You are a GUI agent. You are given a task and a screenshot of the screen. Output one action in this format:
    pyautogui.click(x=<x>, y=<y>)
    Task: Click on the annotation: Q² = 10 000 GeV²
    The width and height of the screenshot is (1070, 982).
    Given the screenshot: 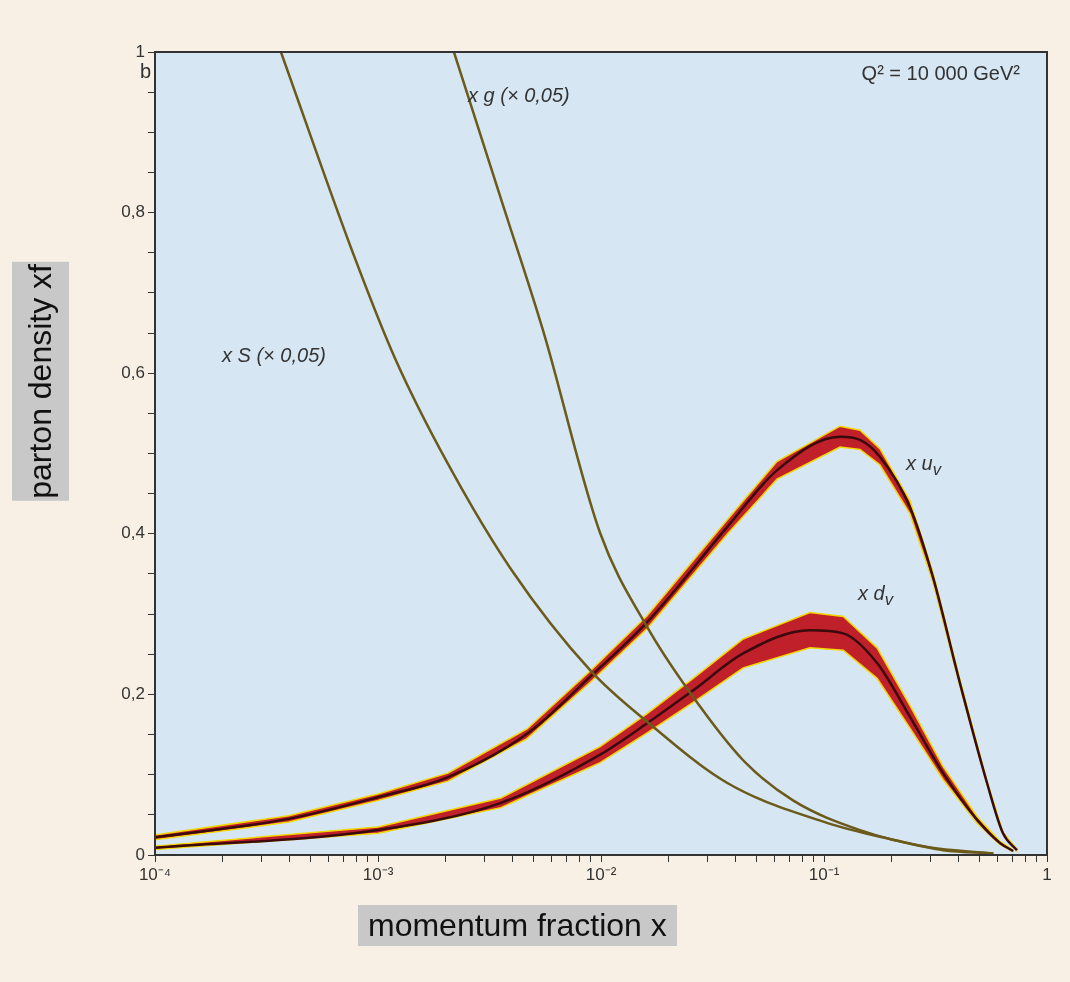 What is the action you would take?
    pyautogui.click(x=940, y=73)
    